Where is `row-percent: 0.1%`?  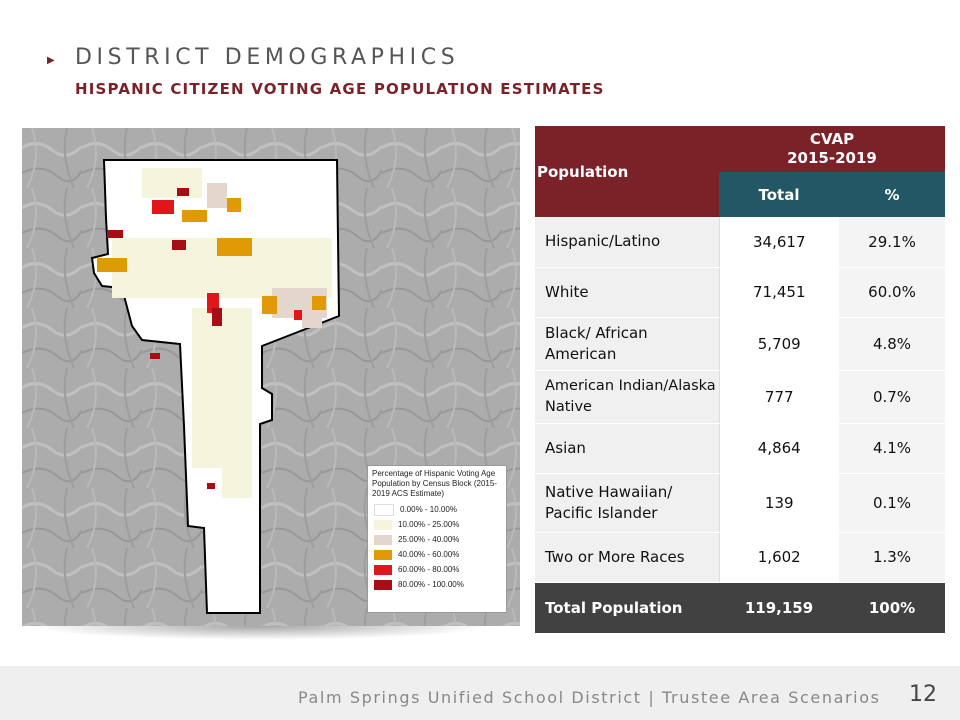 row-percent: 0.1% is located at coordinates (892, 503).